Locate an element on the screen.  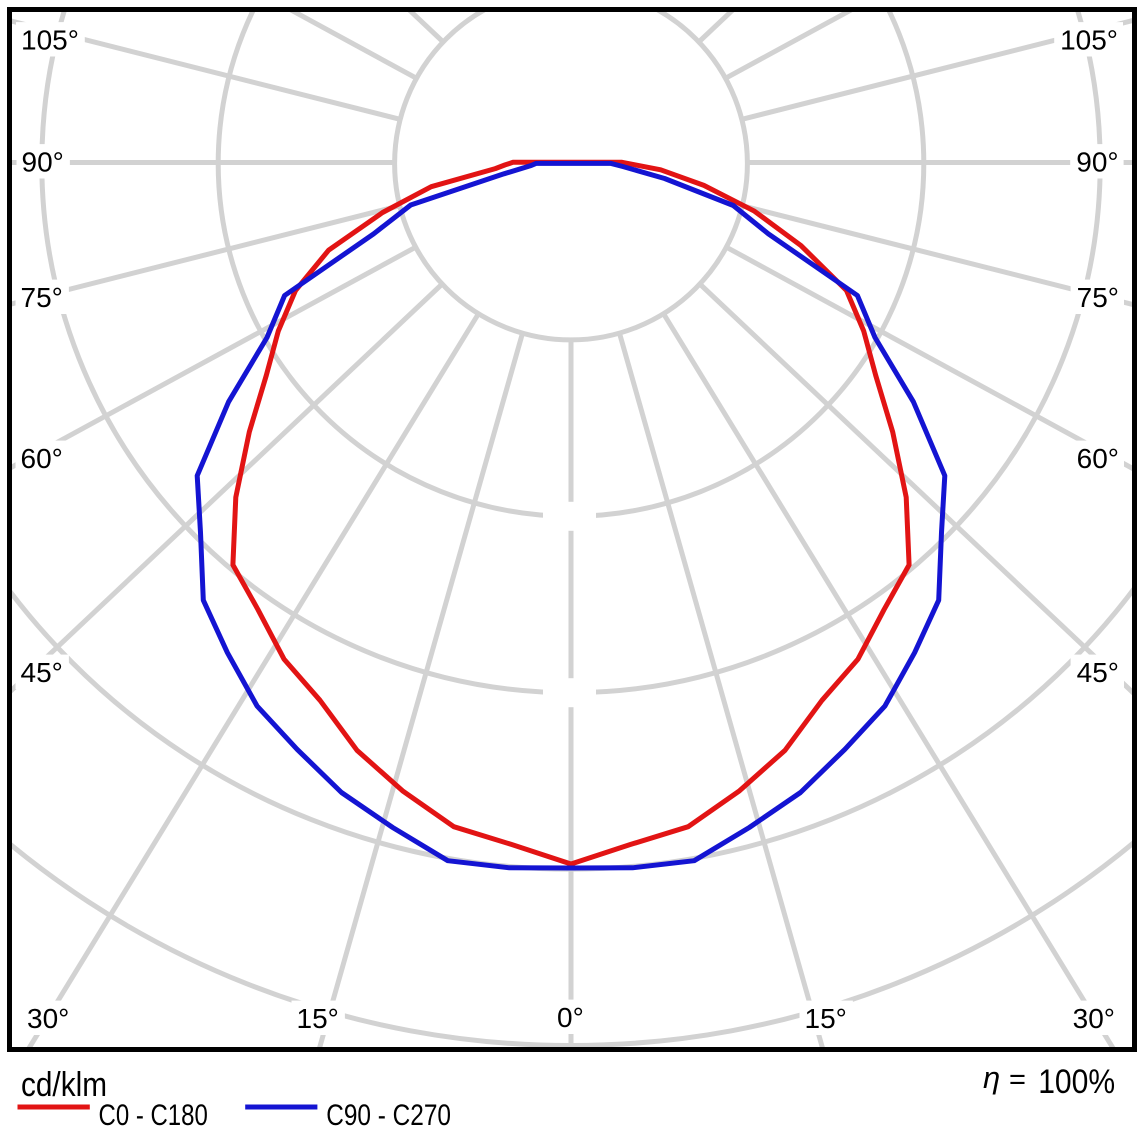
svg-text: 0° is located at coordinates (570, 1017).